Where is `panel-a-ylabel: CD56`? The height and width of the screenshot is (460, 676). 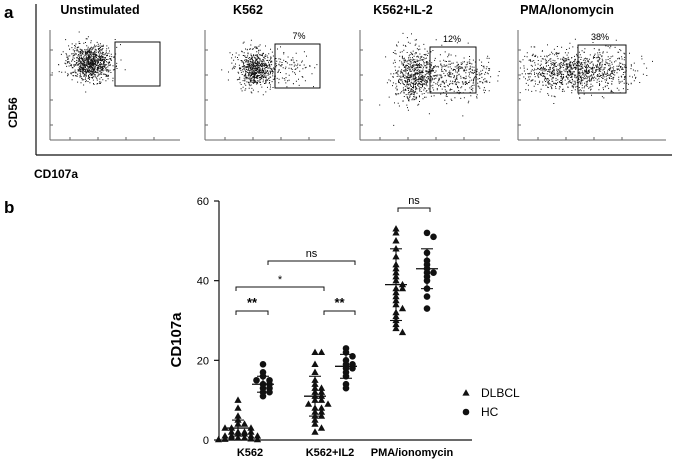 panel-a-ylabel: CD56 is located at coordinates (13, 112).